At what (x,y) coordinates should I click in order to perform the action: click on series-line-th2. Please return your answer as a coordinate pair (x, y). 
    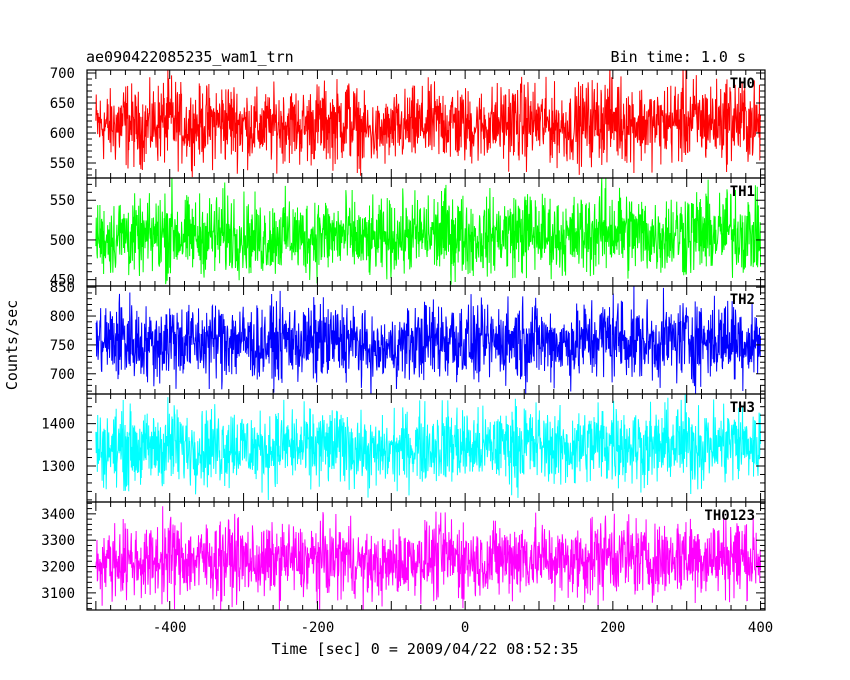
    Looking at the image, I should click on (428, 340).